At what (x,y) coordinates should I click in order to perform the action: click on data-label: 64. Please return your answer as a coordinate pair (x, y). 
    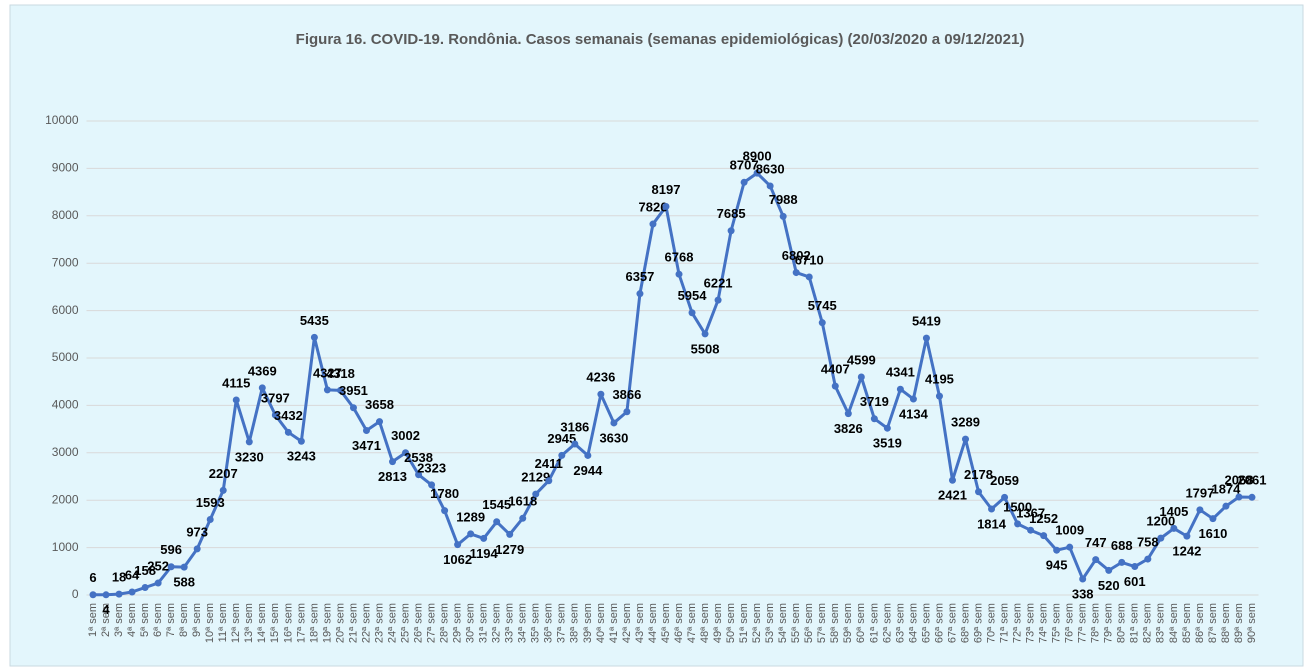
    Looking at the image, I should click on (132, 574).